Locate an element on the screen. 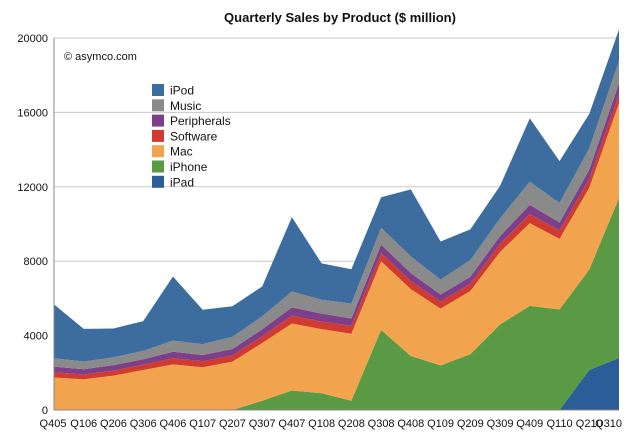 This screenshot has height=434, width=640. x-tick-label: Q107 is located at coordinates (202, 424).